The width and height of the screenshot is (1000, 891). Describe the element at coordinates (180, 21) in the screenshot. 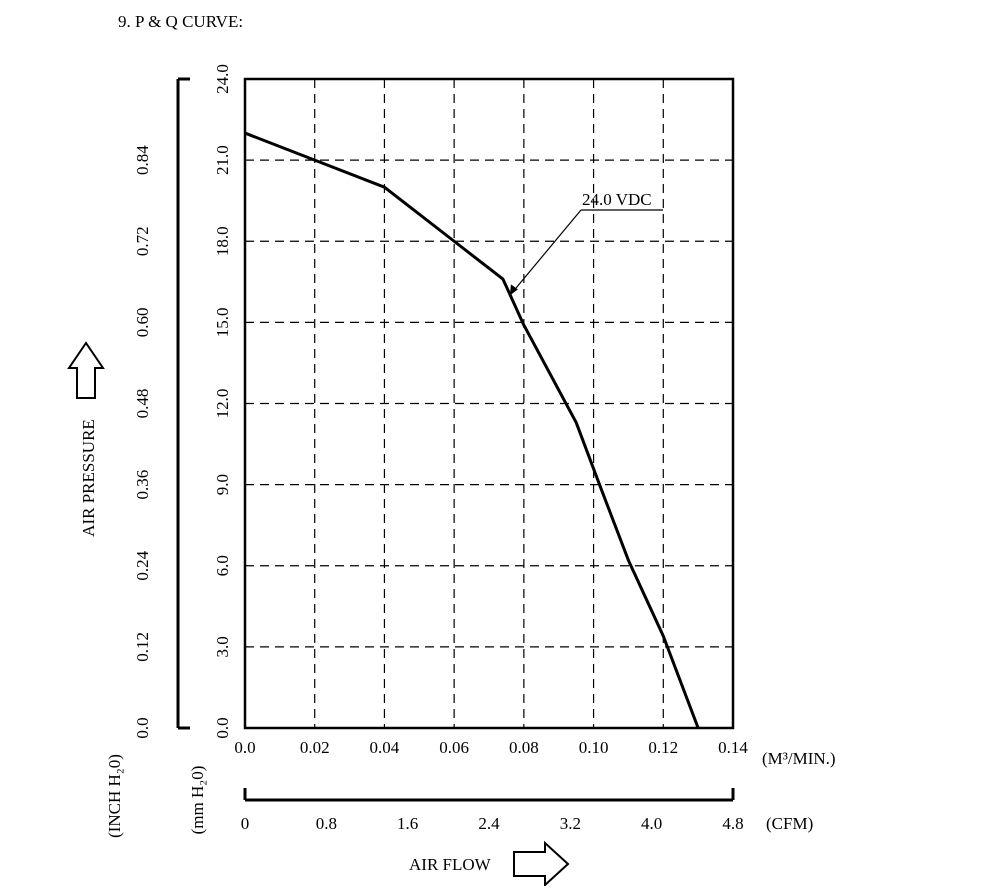

I see `section-heading: 9. P & Q CURVE:` at that location.